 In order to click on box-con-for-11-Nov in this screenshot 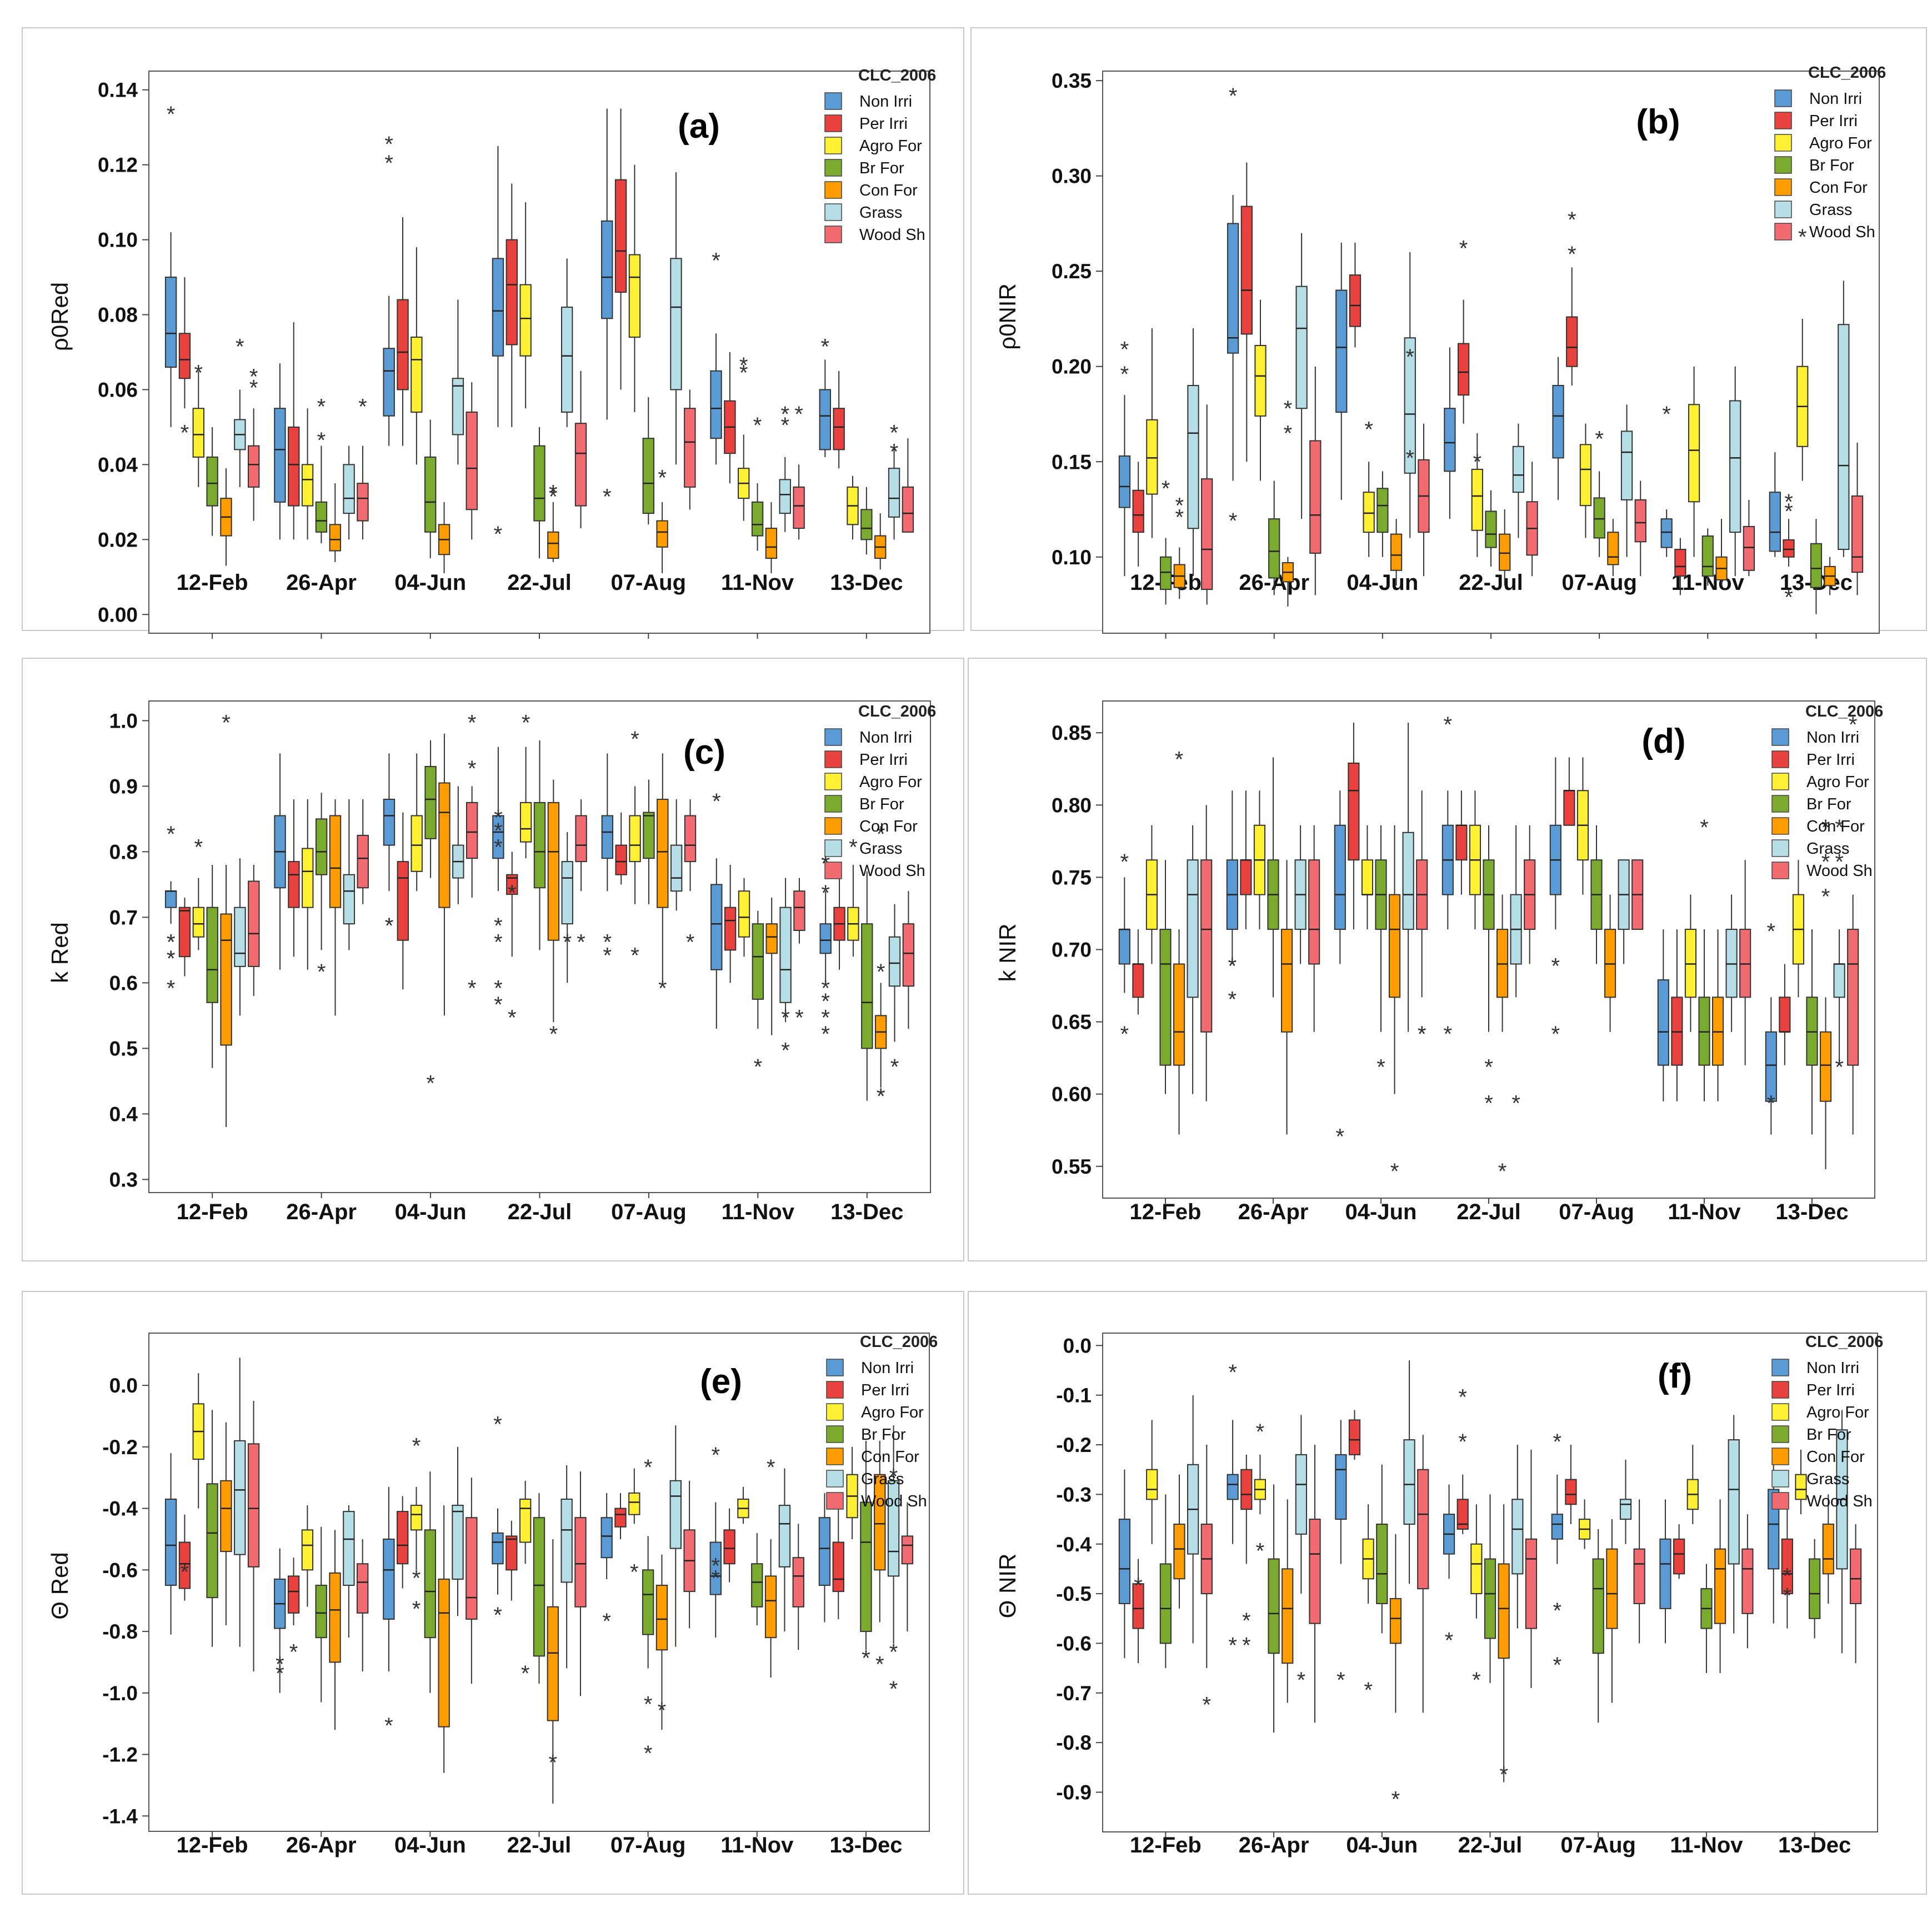, I will do `click(771, 538)`.